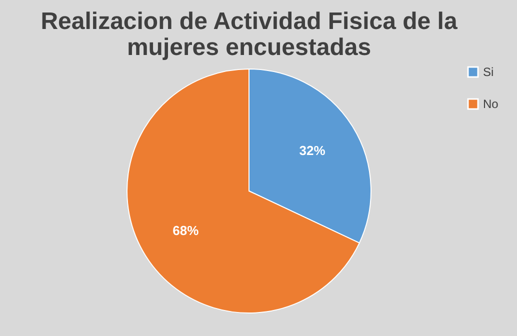 The image size is (517, 336). I want to click on data-label: 32%, so click(312, 150).